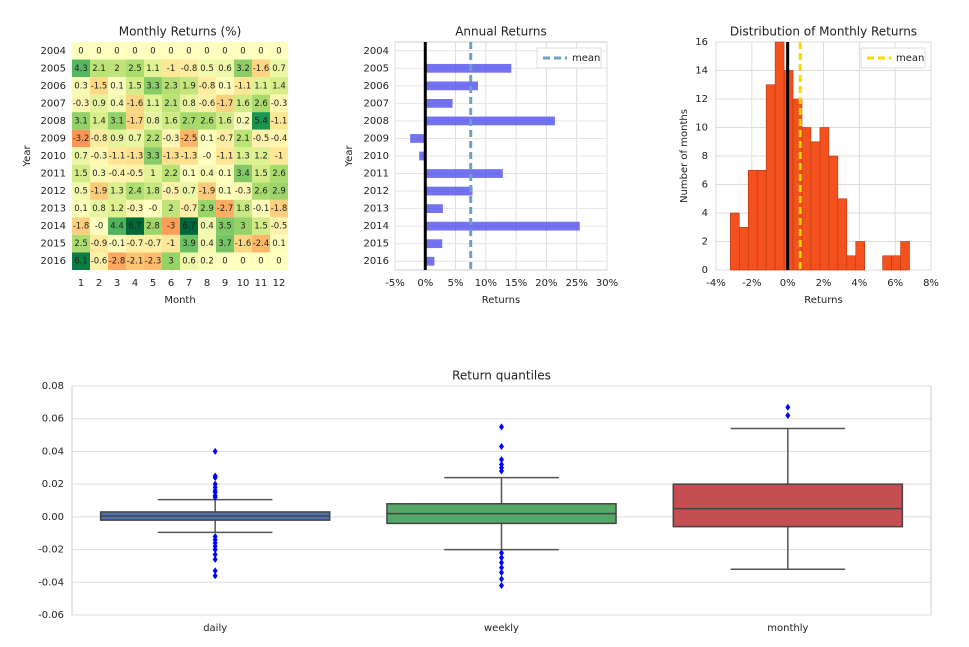 The width and height of the screenshot is (969, 647). I want to click on cell-label: 6.7, so click(135, 227).